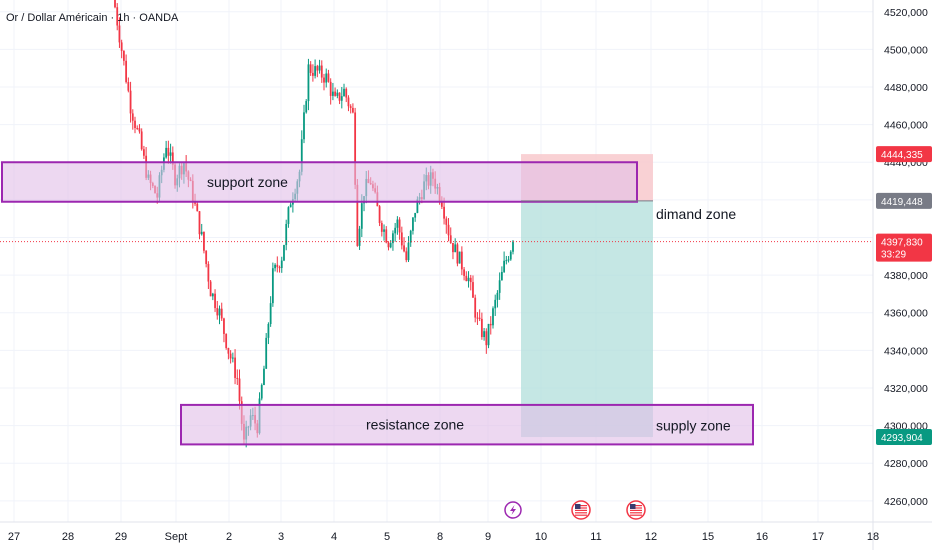 This screenshot has width=932, height=550. Describe the element at coordinates (893, 255) in the screenshot. I see `countdown-label: 33:29` at that location.